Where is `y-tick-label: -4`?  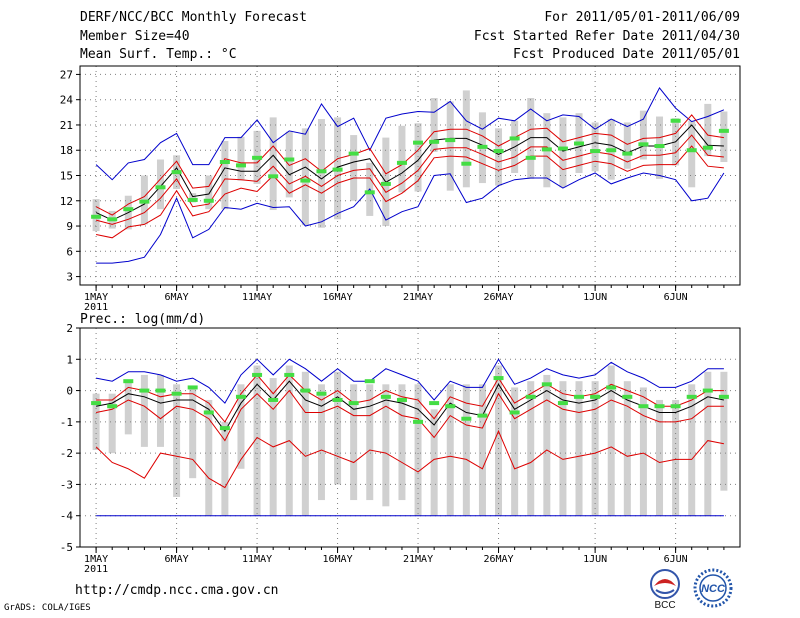
y-tick-label: -4 is located at coordinates (67, 516).